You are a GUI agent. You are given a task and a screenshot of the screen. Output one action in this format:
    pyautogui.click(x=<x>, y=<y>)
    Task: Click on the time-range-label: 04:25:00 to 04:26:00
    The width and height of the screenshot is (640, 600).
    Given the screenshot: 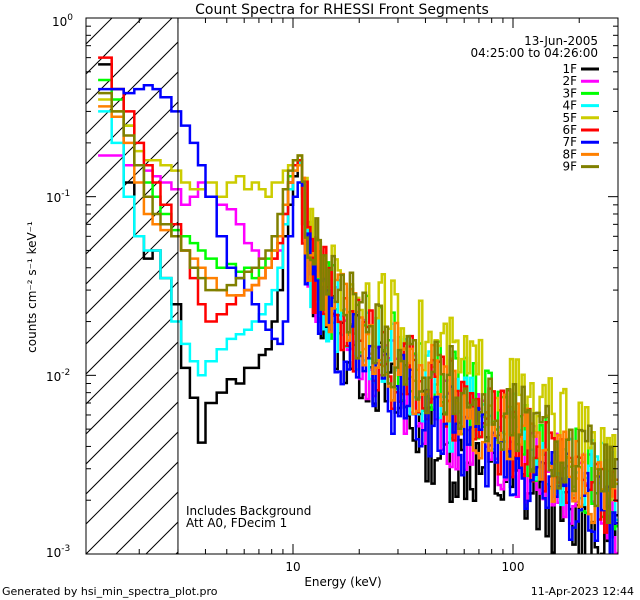 What is the action you would take?
    pyautogui.click(x=534, y=53)
    